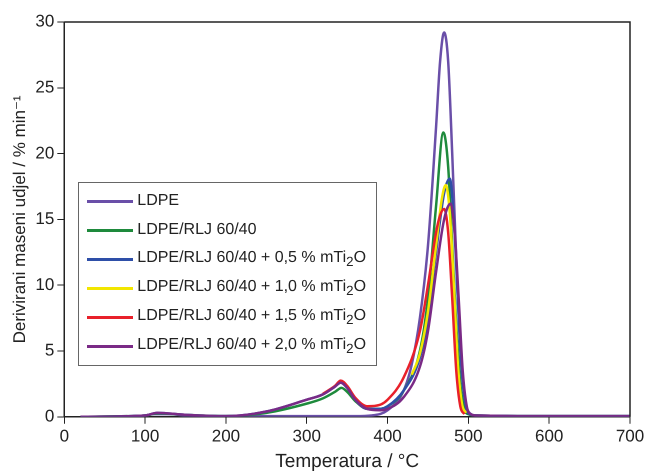  I want to click on x-tick-label: 400, so click(387, 436).